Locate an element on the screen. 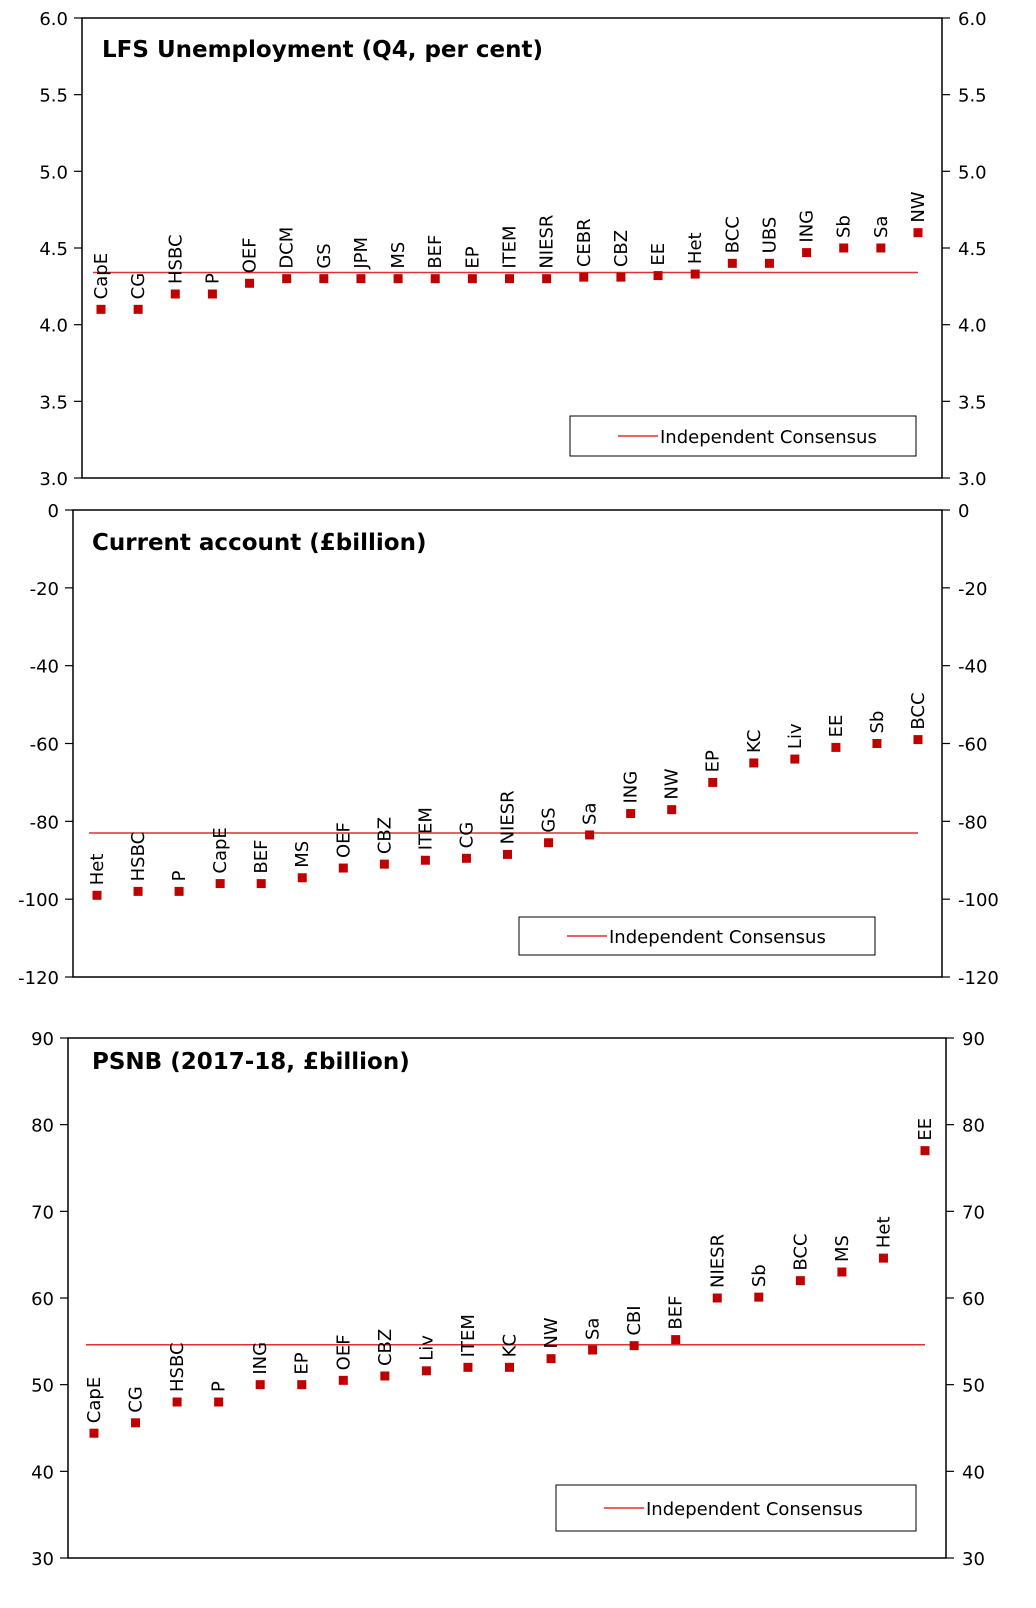  y-tick-label-right: -80 is located at coordinates (972, 822).